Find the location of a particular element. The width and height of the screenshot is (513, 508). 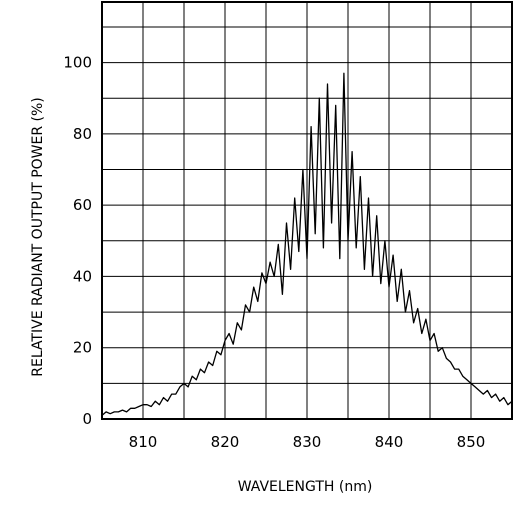

x-axis-label: WAVELENGTH (nm) is located at coordinates (305, 487).